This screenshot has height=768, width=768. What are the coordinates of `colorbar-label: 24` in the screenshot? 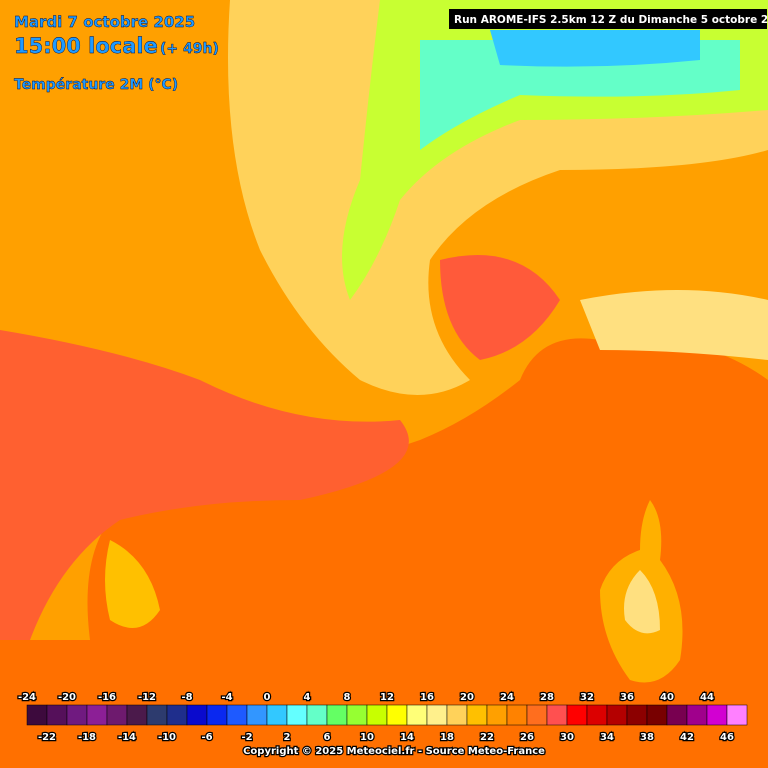 It's located at (507, 697).